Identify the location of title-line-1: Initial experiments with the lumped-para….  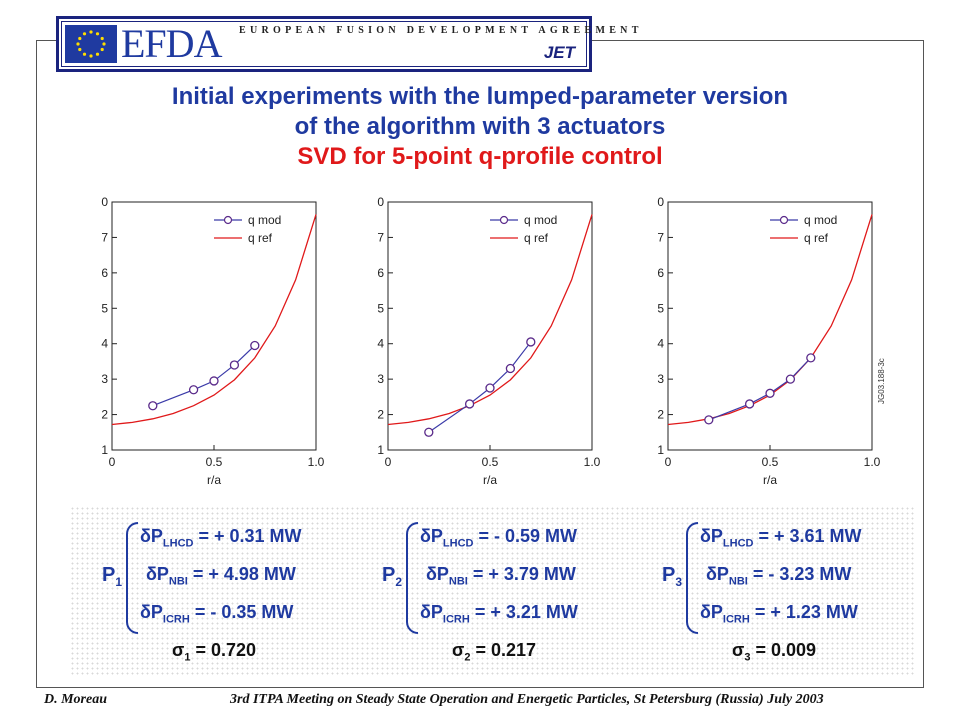
(480, 96).